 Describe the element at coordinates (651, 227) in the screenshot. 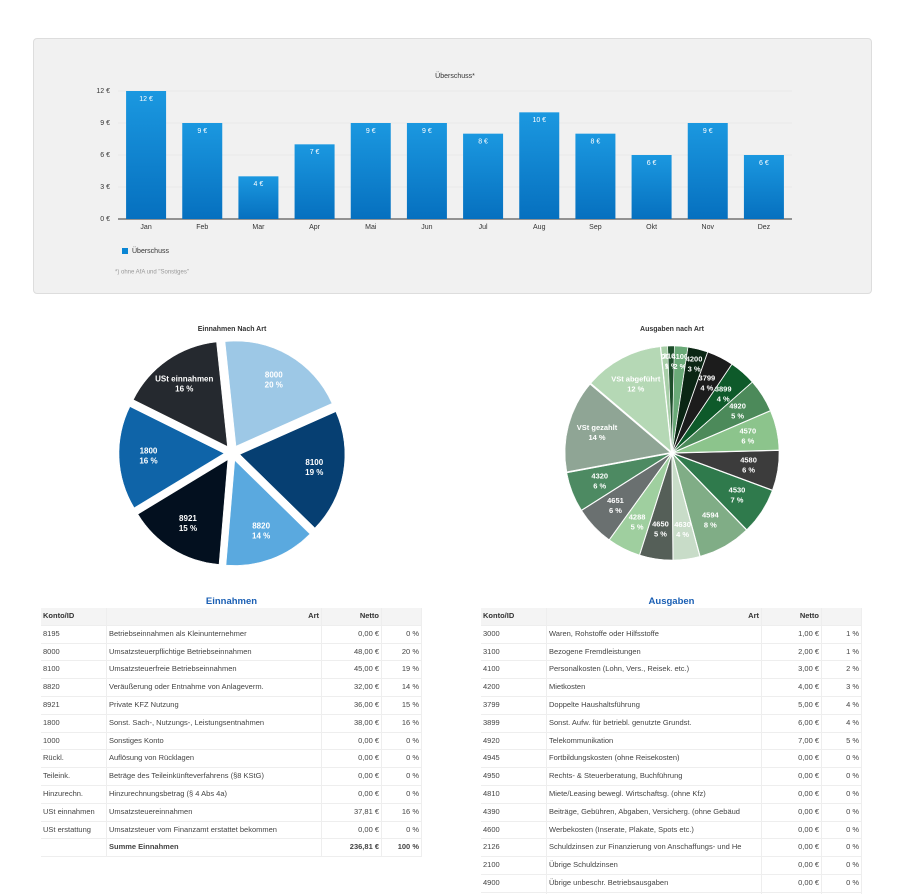

I see `x-tick-label: Okt` at that location.